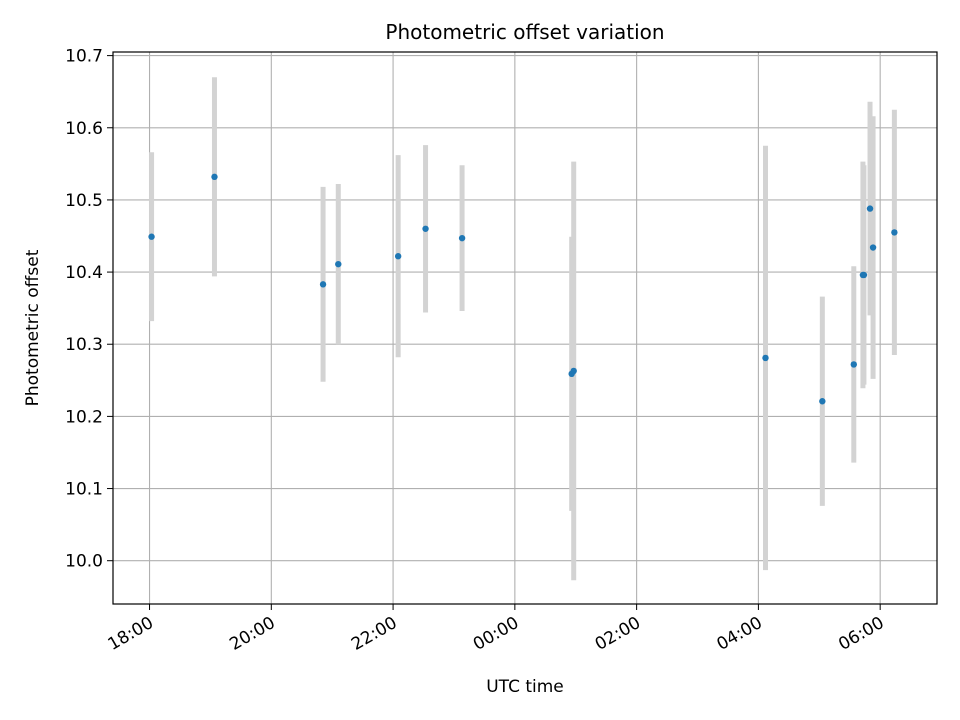  What do you see at coordinates (33, 327) in the screenshot?
I see `y-axis-title: Photometric offset` at bounding box center [33, 327].